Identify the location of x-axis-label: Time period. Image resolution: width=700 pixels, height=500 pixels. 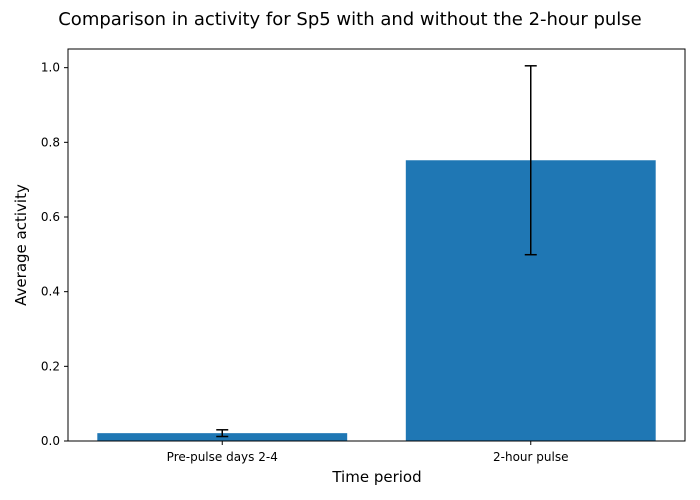
(376, 477).